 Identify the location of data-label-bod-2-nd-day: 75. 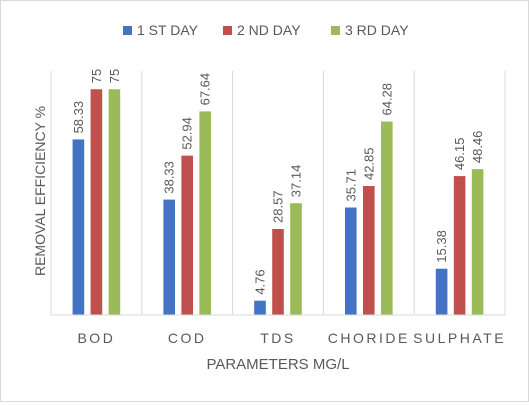
(96, 76).